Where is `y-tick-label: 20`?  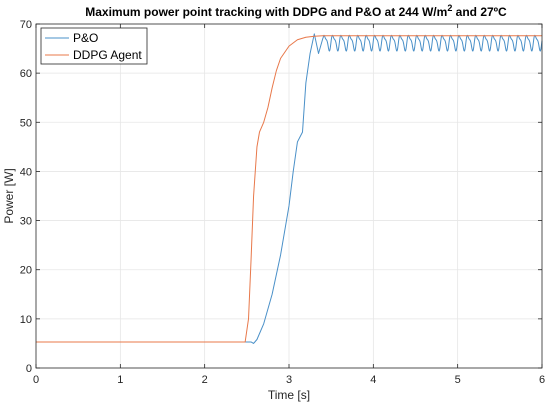 y-tick-label: 20 is located at coordinates (26, 271).